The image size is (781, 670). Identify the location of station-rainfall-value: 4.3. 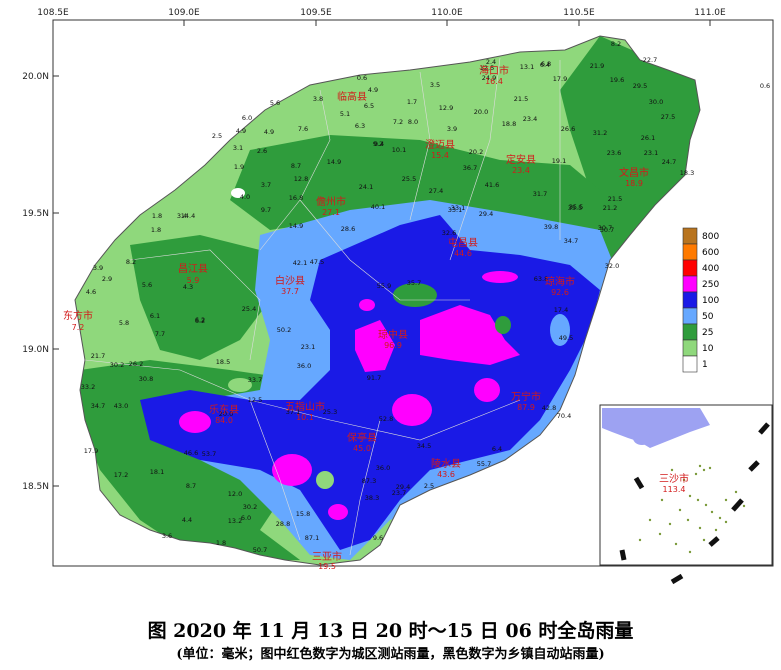
(188, 287).